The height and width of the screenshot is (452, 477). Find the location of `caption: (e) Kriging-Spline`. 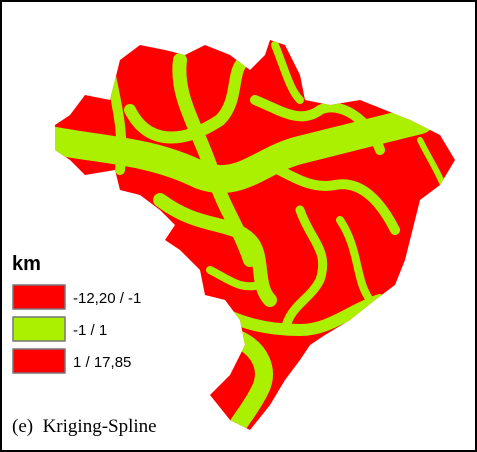

caption: (e) Kriging-Spline is located at coordinates (84, 426).